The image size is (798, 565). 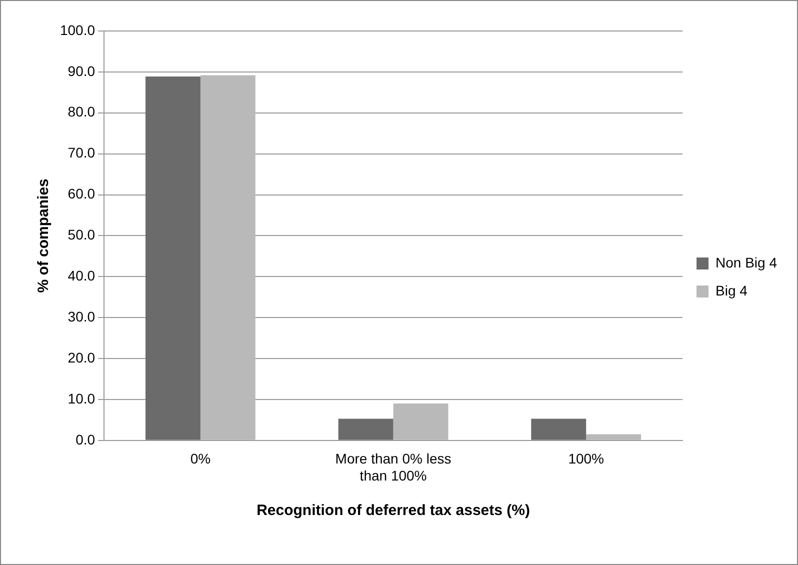 I want to click on y-tick-label: 80.0, so click(x=82, y=112).